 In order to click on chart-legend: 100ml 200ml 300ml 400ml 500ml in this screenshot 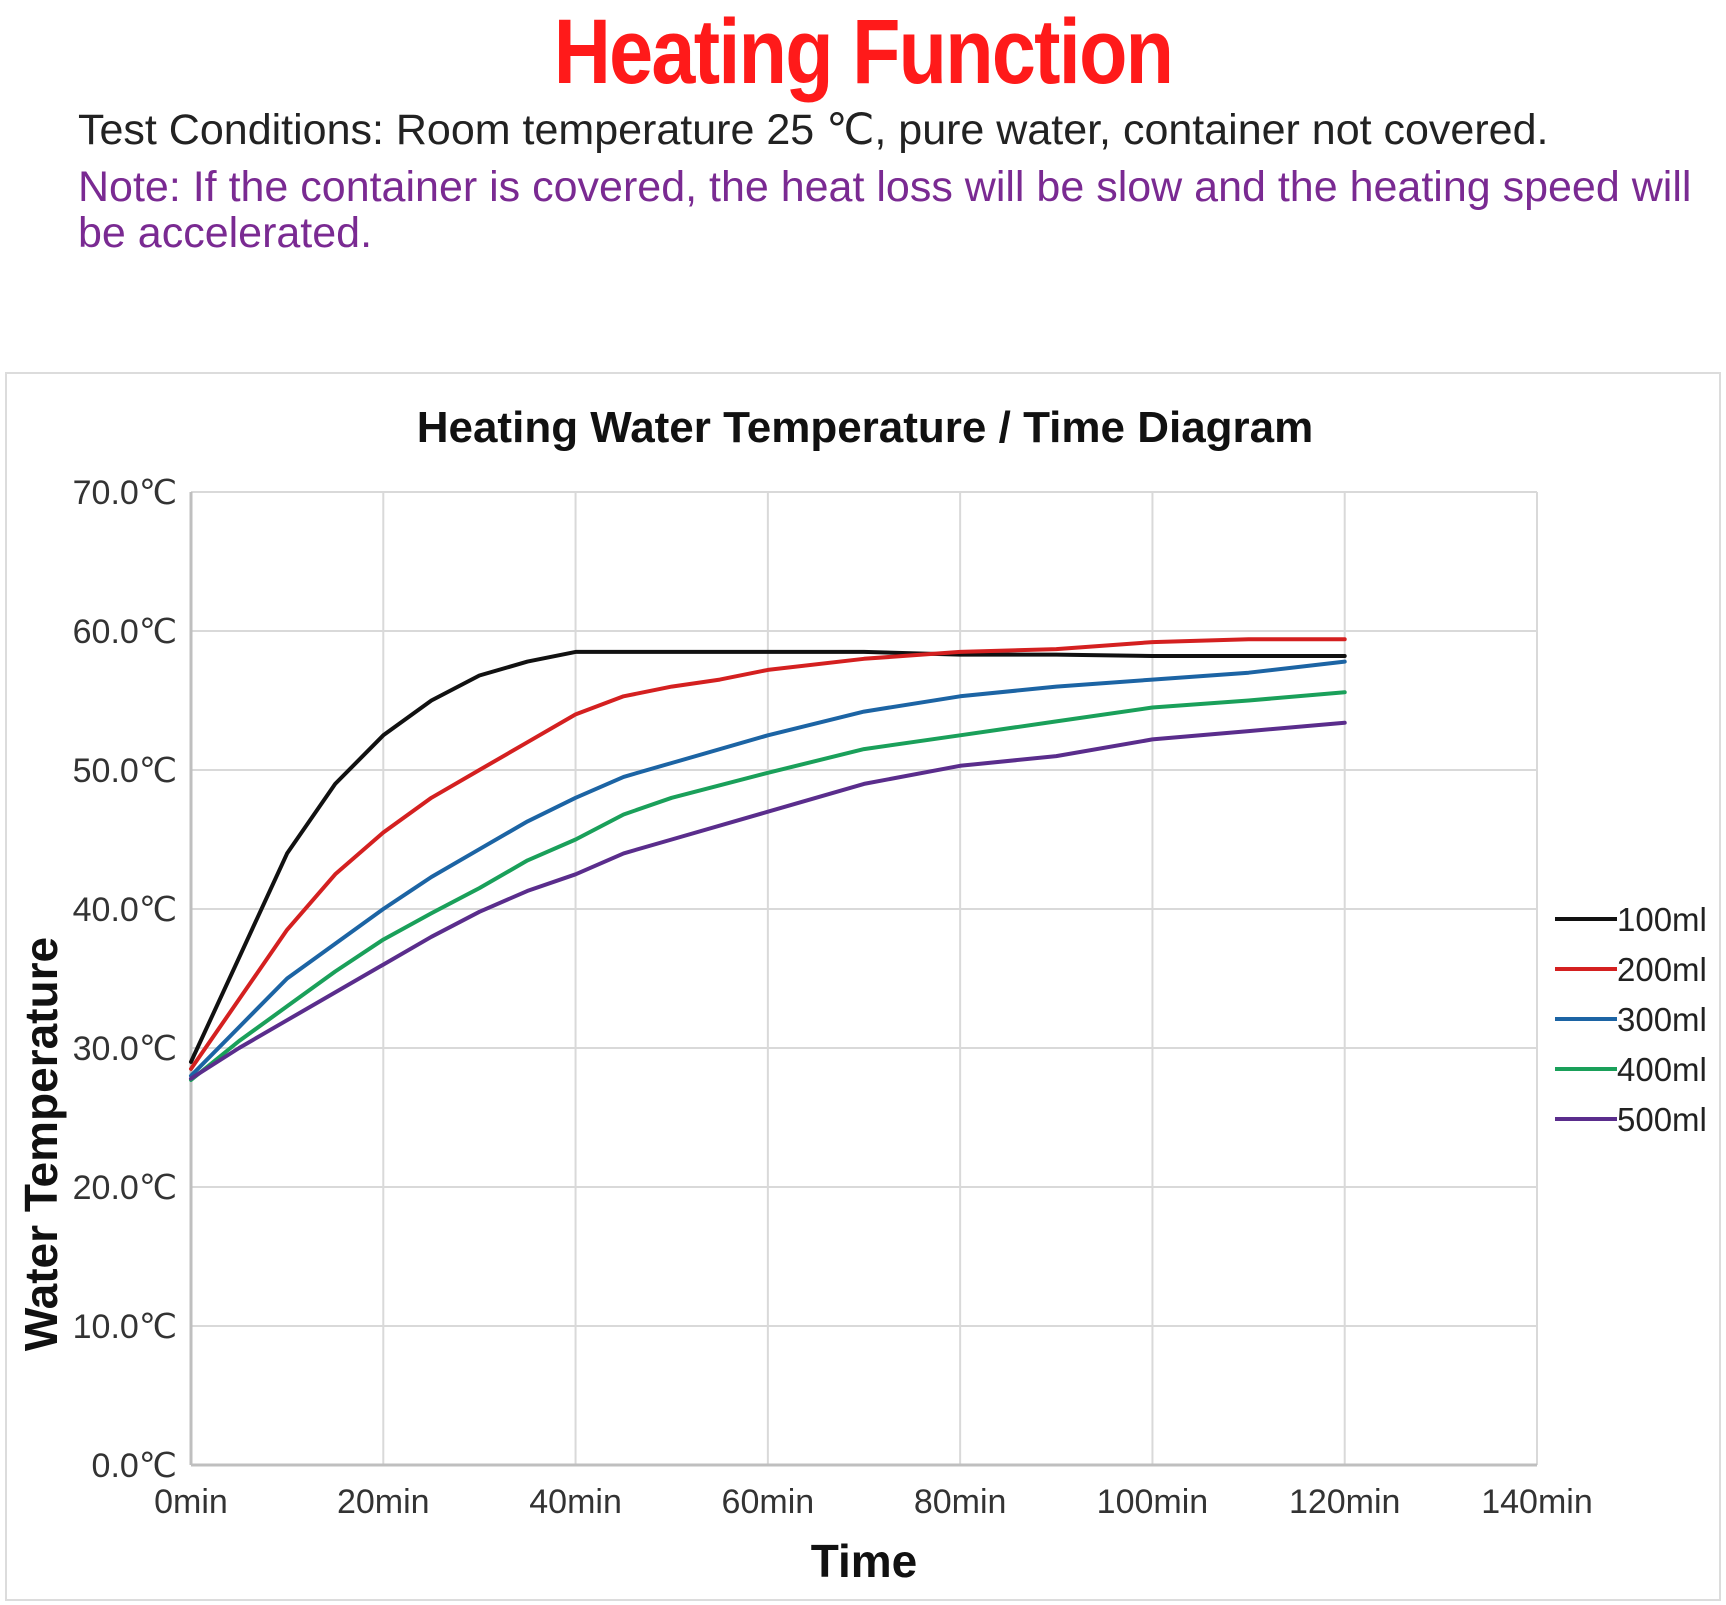, I will do `click(1631, 1019)`.